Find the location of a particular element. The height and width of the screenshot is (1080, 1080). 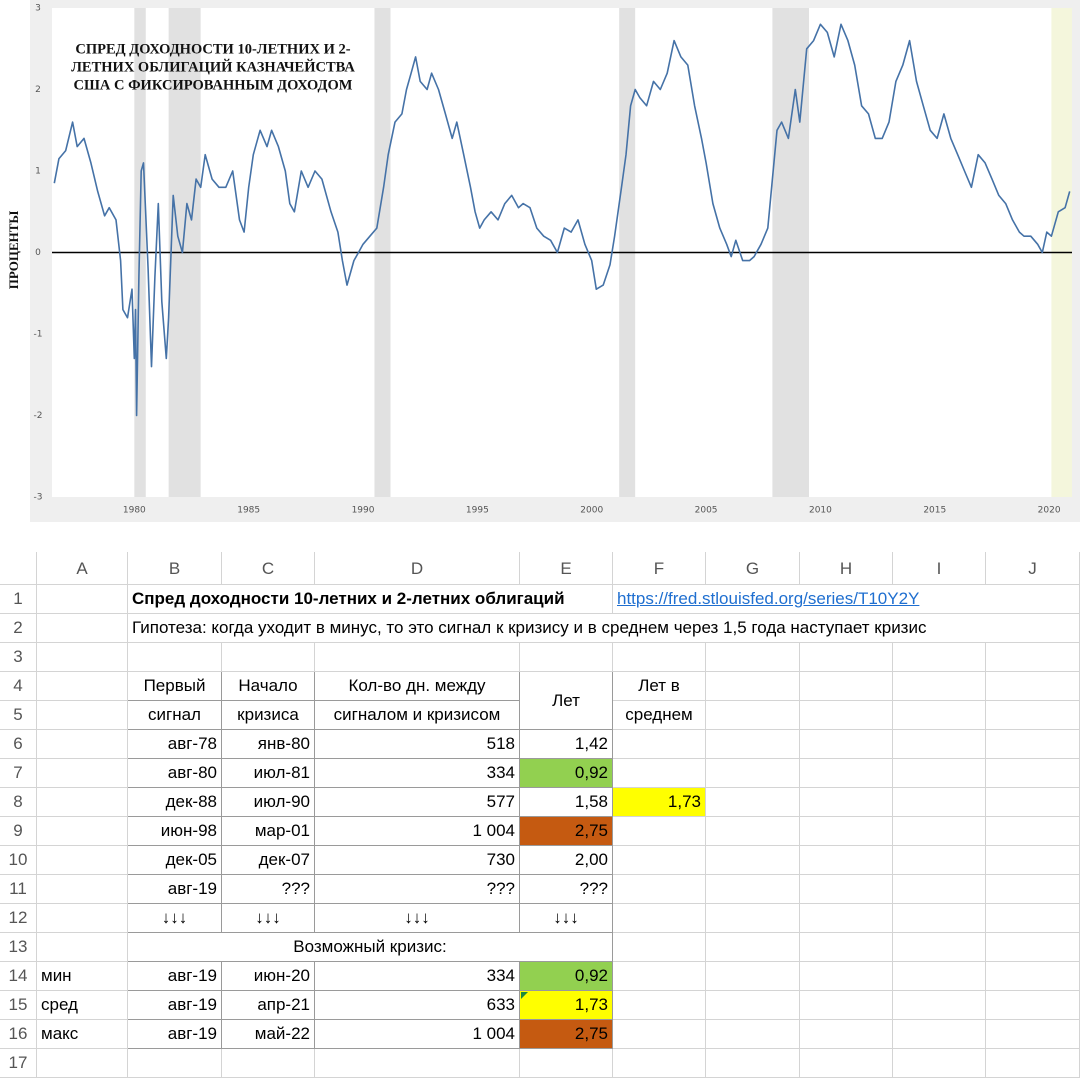

cell: Первый is located at coordinates (175, 686).